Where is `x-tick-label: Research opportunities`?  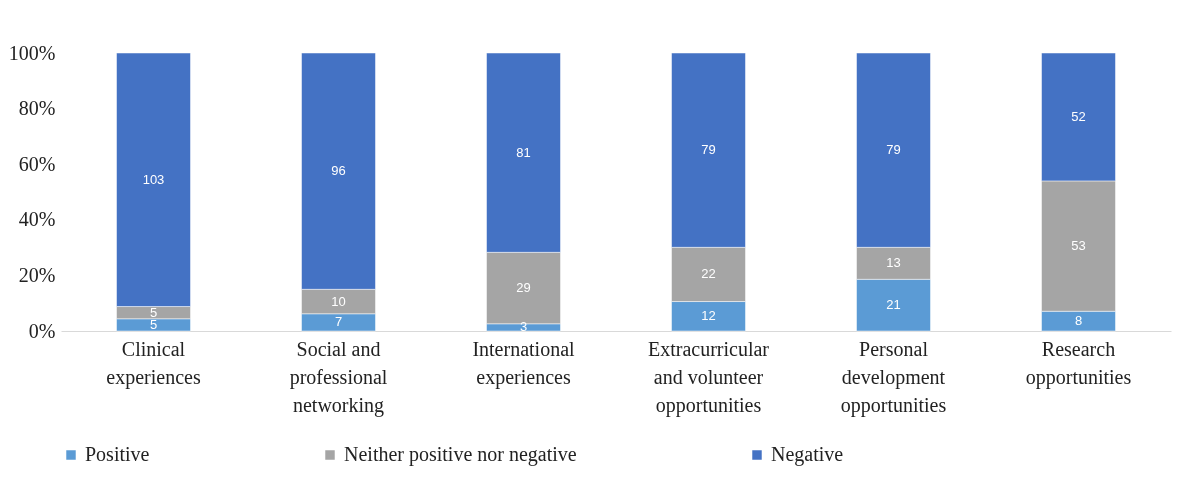 x-tick-label: Research opportunities is located at coordinates (1078, 363).